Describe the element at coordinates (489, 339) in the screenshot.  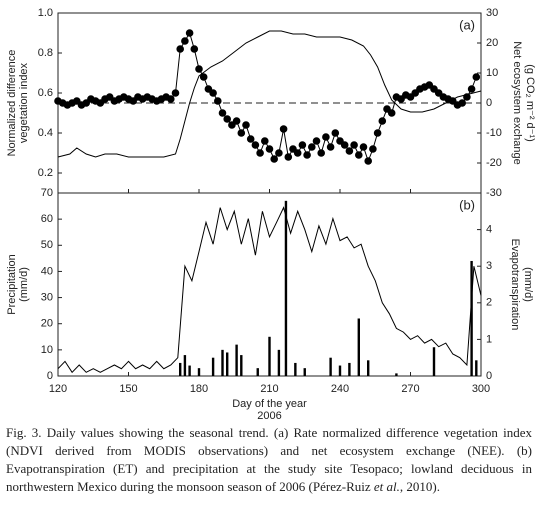
I see `y2-tick-label: 1` at that location.